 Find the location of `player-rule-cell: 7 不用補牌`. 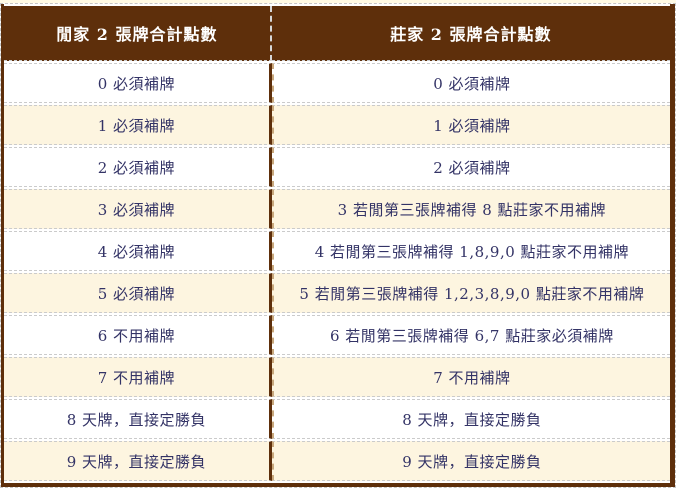

player-rule-cell: 7 不用補牌 is located at coordinates (138, 377).